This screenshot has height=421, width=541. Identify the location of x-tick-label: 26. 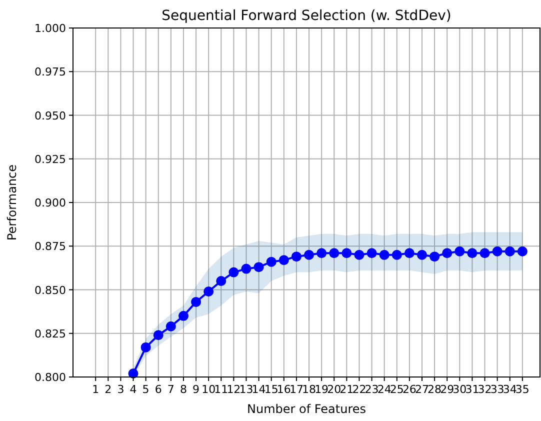
(409, 389).